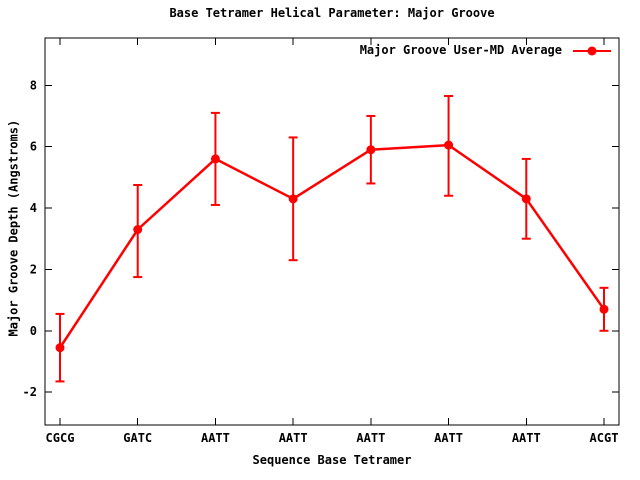  Describe the element at coordinates (137, 438) in the screenshot. I see `x-tick-label: GATC` at that location.